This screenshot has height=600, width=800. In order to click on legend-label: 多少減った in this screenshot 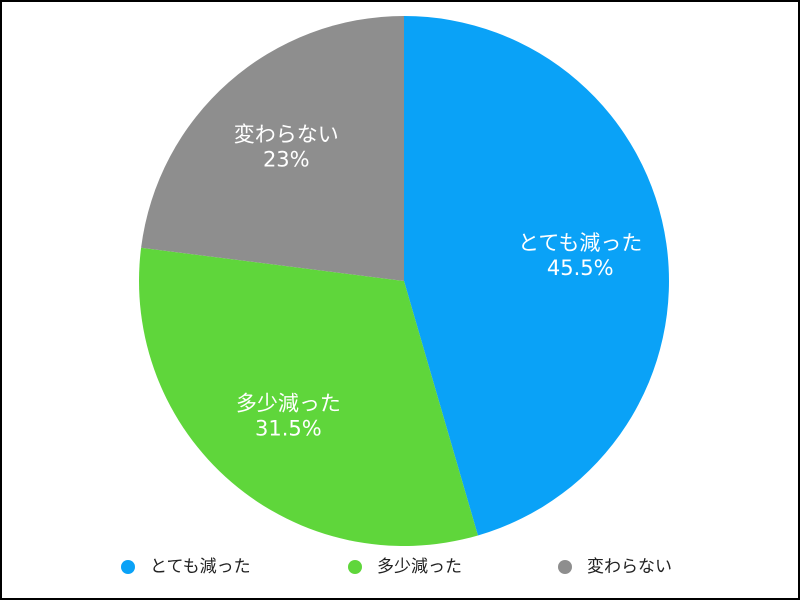, I will do `click(419, 567)`.